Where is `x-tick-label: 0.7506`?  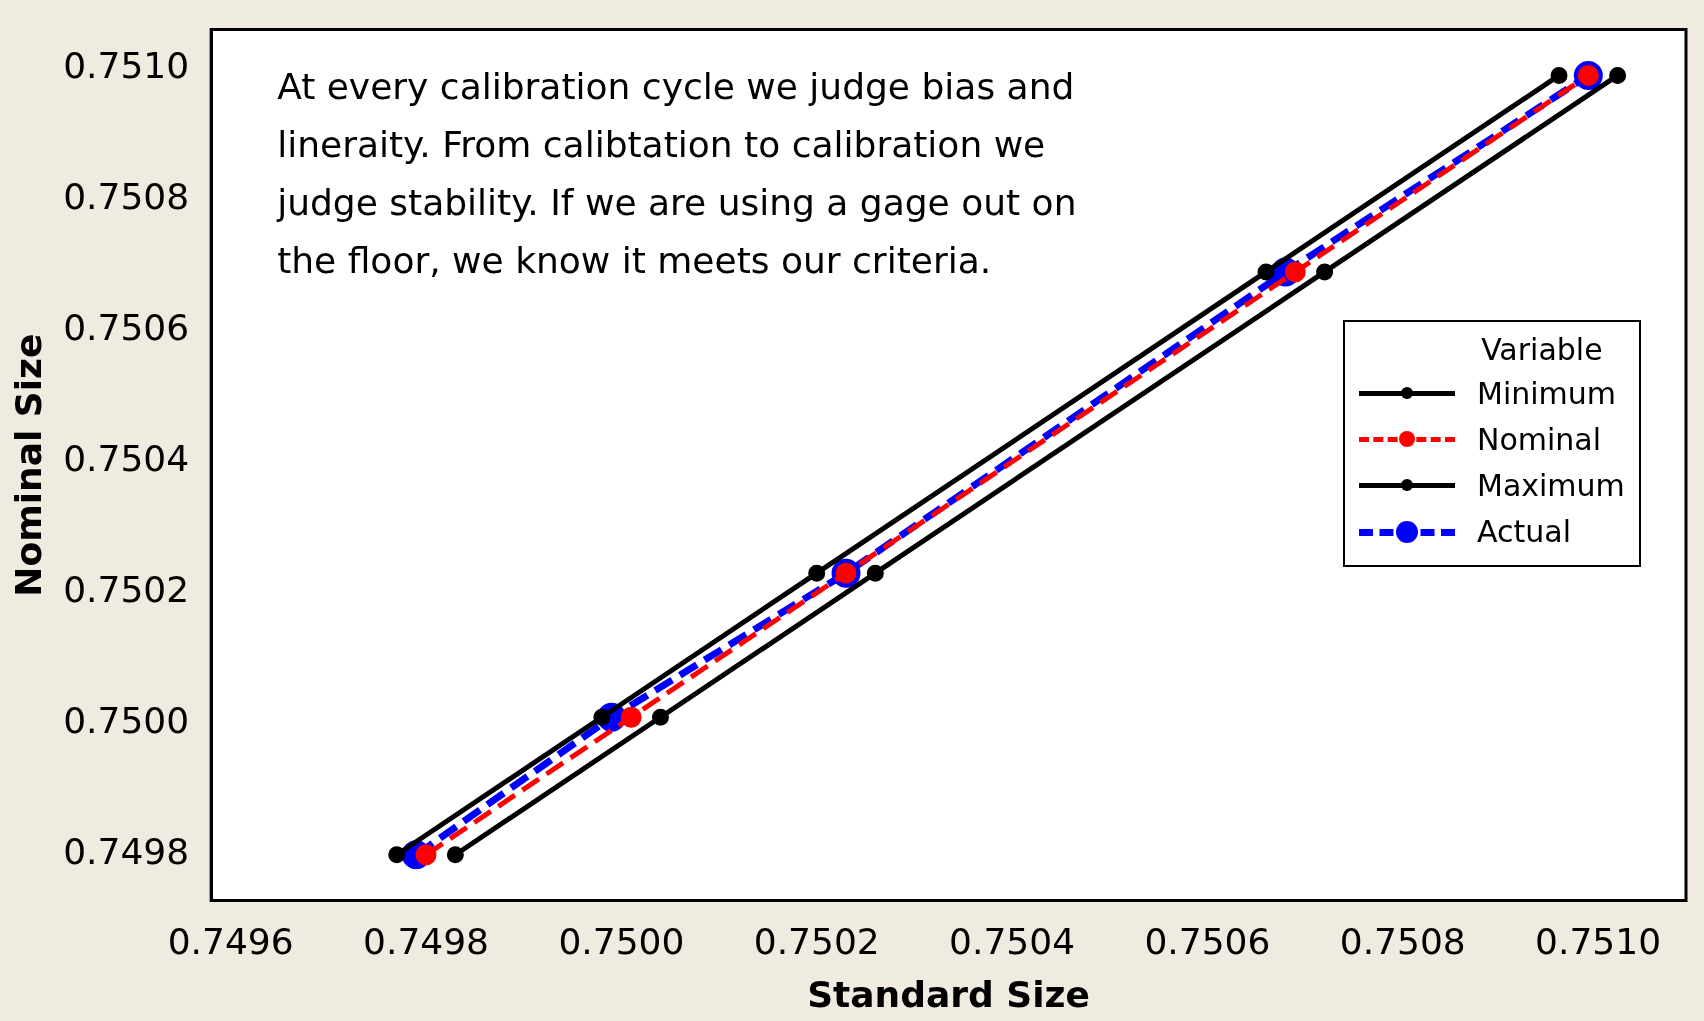
x-tick-label: 0.7506 is located at coordinates (1207, 941).